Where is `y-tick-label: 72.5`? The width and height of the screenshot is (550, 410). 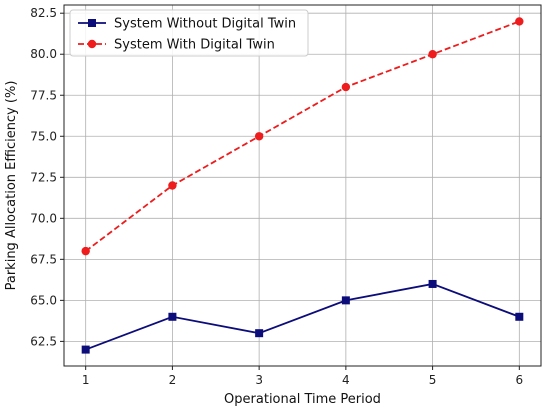 y-tick-label: 72.5 is located at coordinates (43, 177).